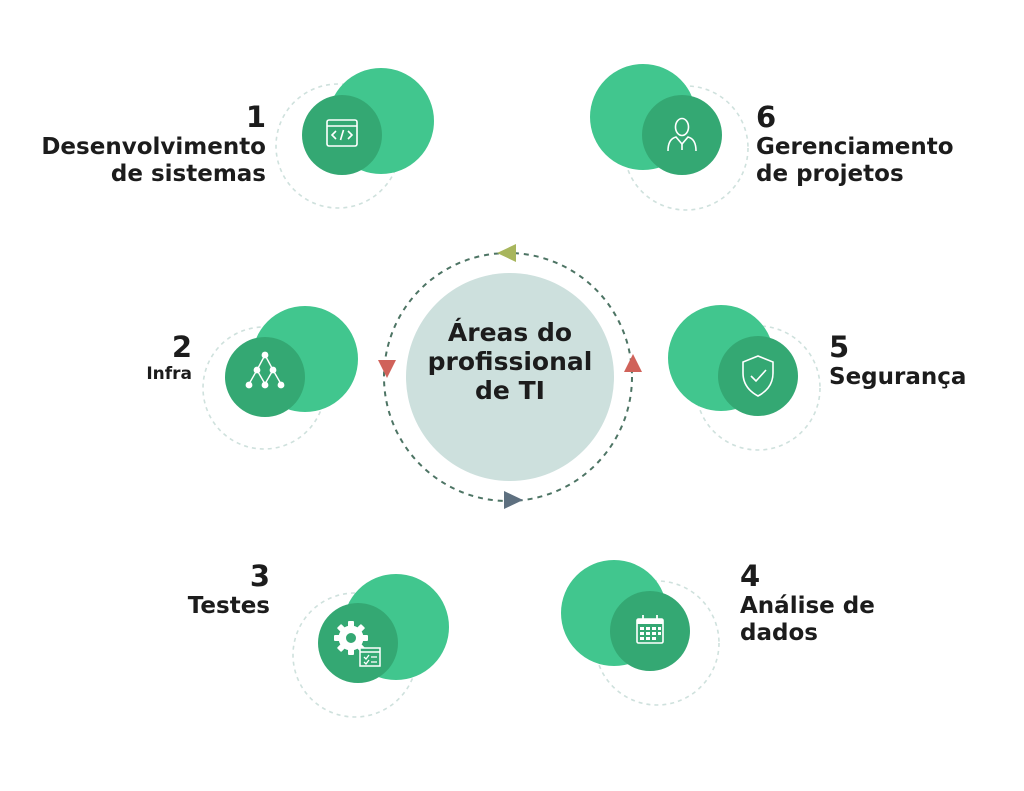 The width and height of the screenshot is (1024, 791). What do you see at coordinates (510, 390) in the screenshot?
I see `center-title-line: de TI` at bounding box center [510, 390].